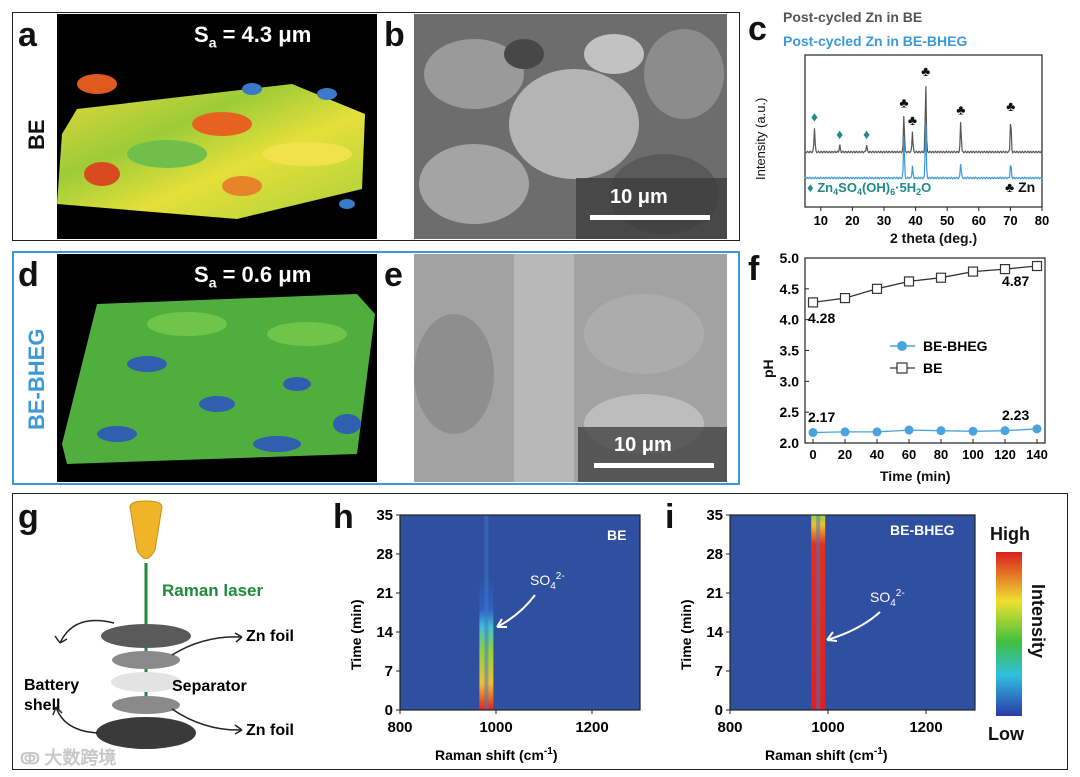 Image resolution: width=1080 pixels, height=777 pixels. I want to click on scale-bar-e, so click(654, 465).